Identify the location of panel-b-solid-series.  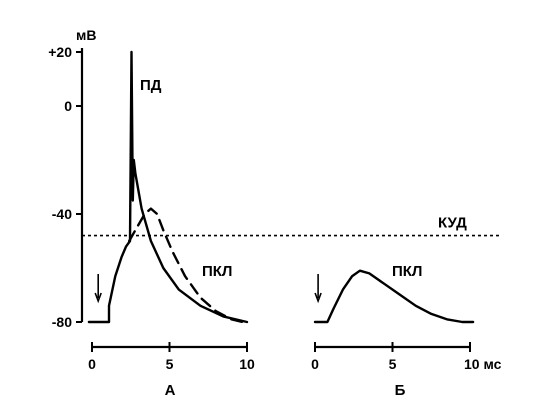
(394, 296).